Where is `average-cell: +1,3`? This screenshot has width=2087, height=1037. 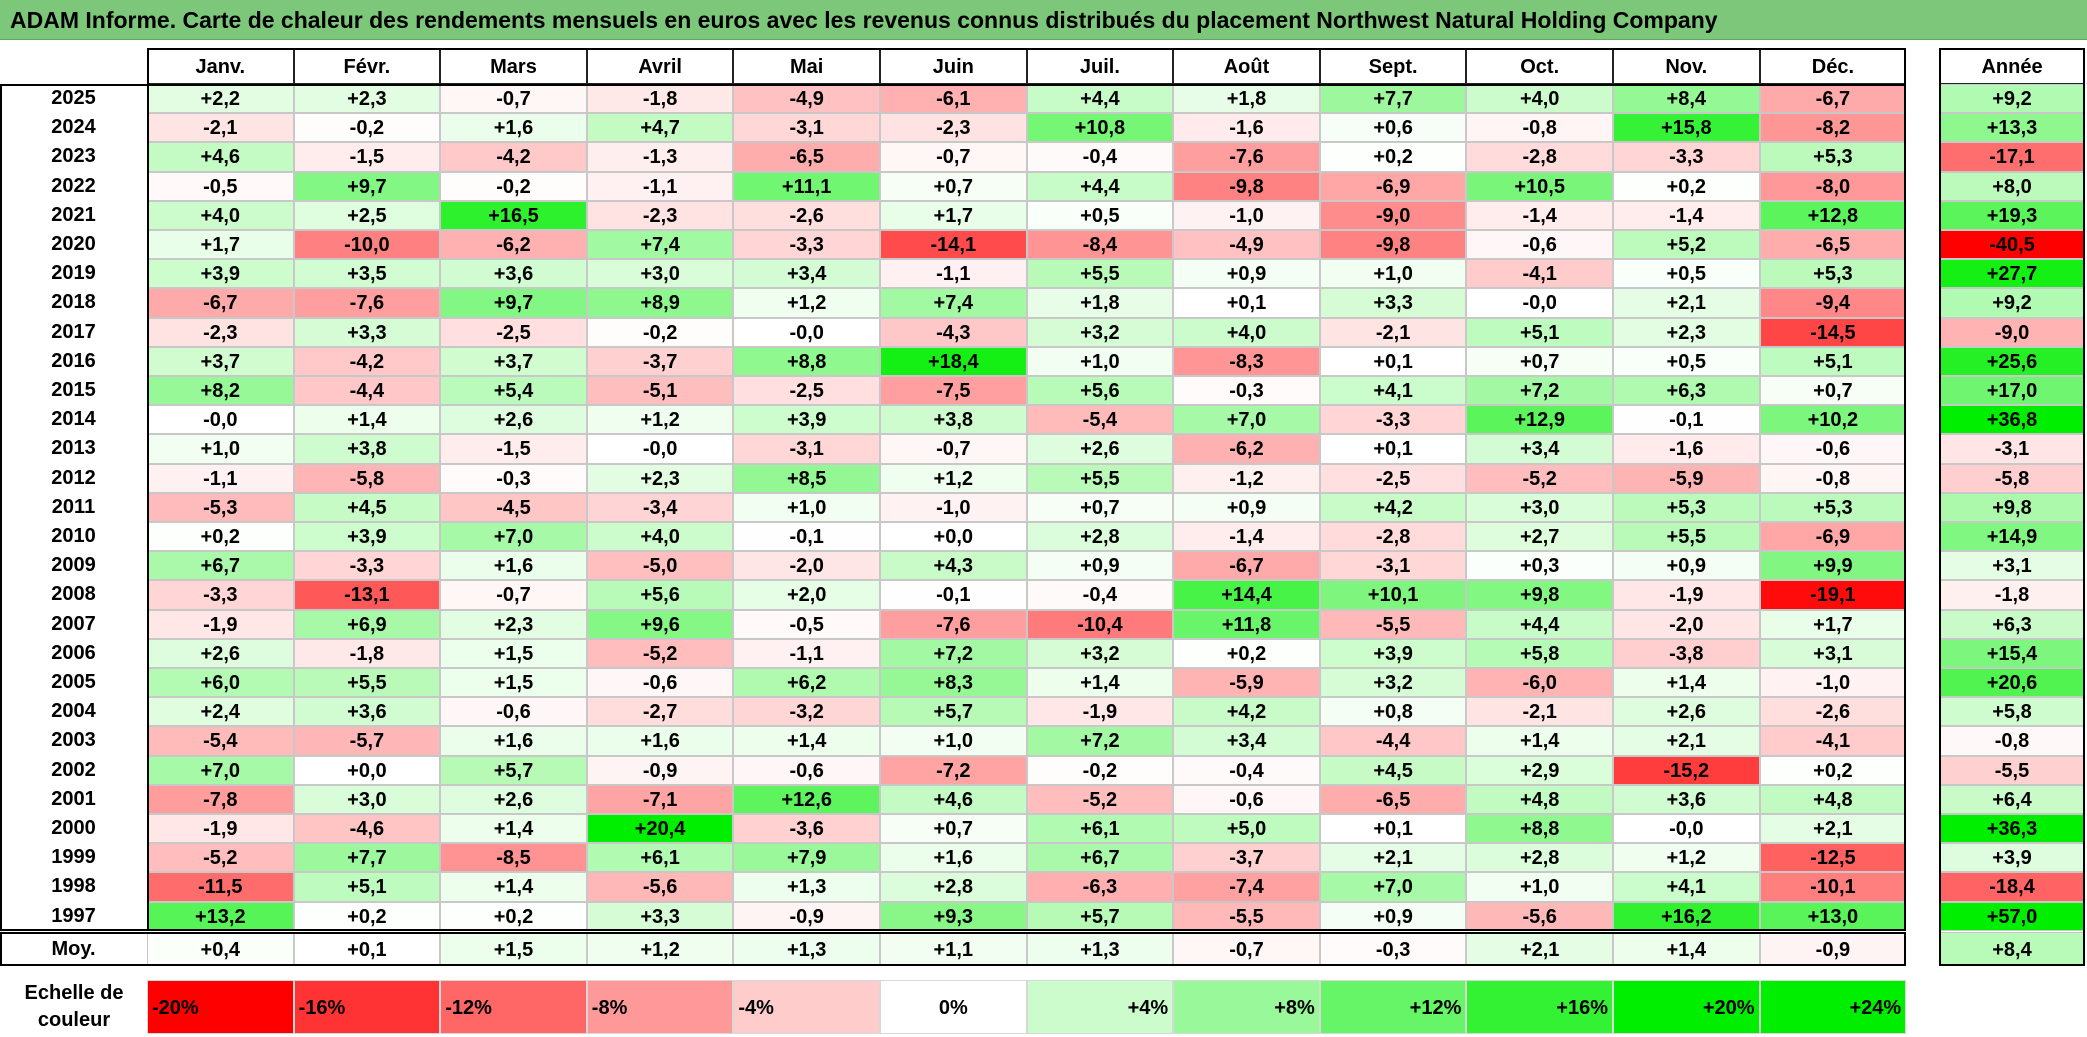 average-cell: +1,3 is located at coordinates (1100, 949).